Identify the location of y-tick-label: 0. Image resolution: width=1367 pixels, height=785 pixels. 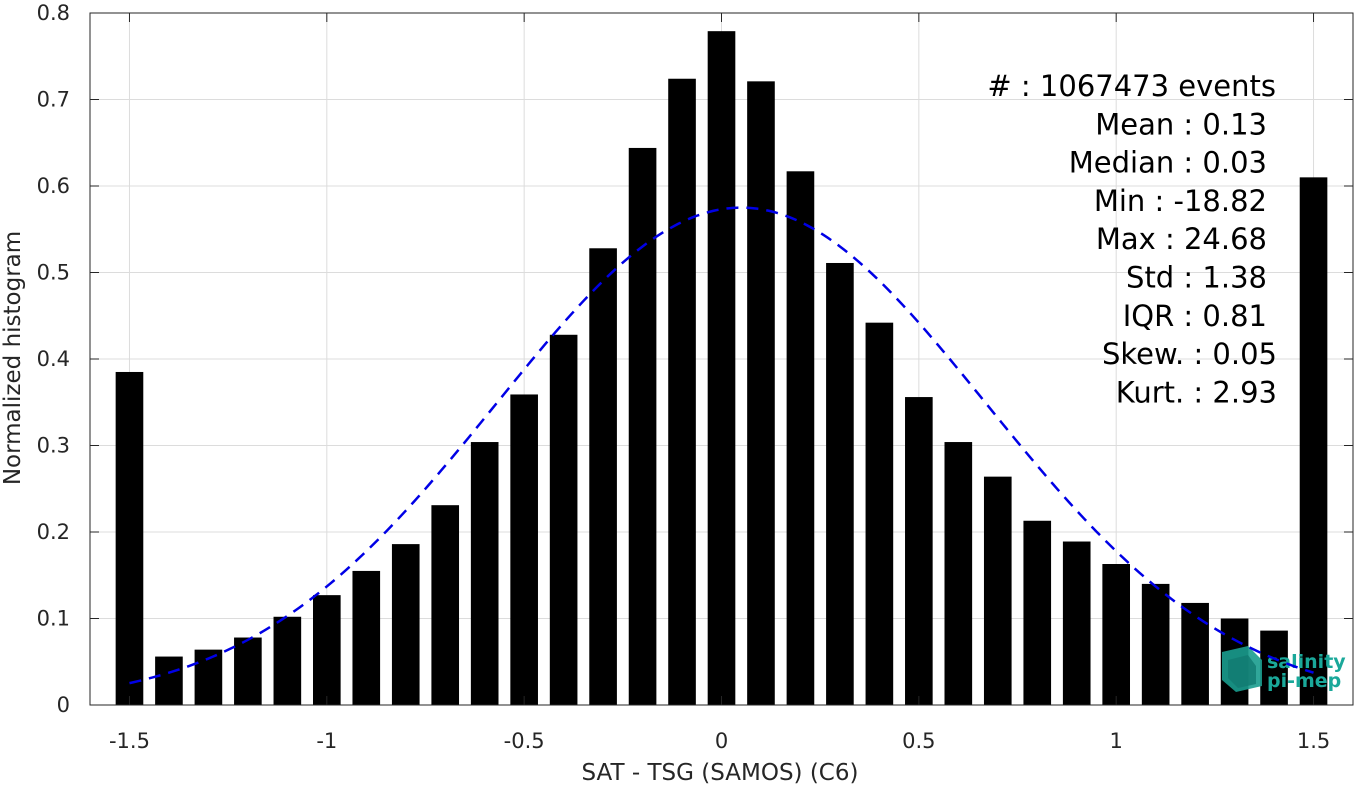
(63, 705).